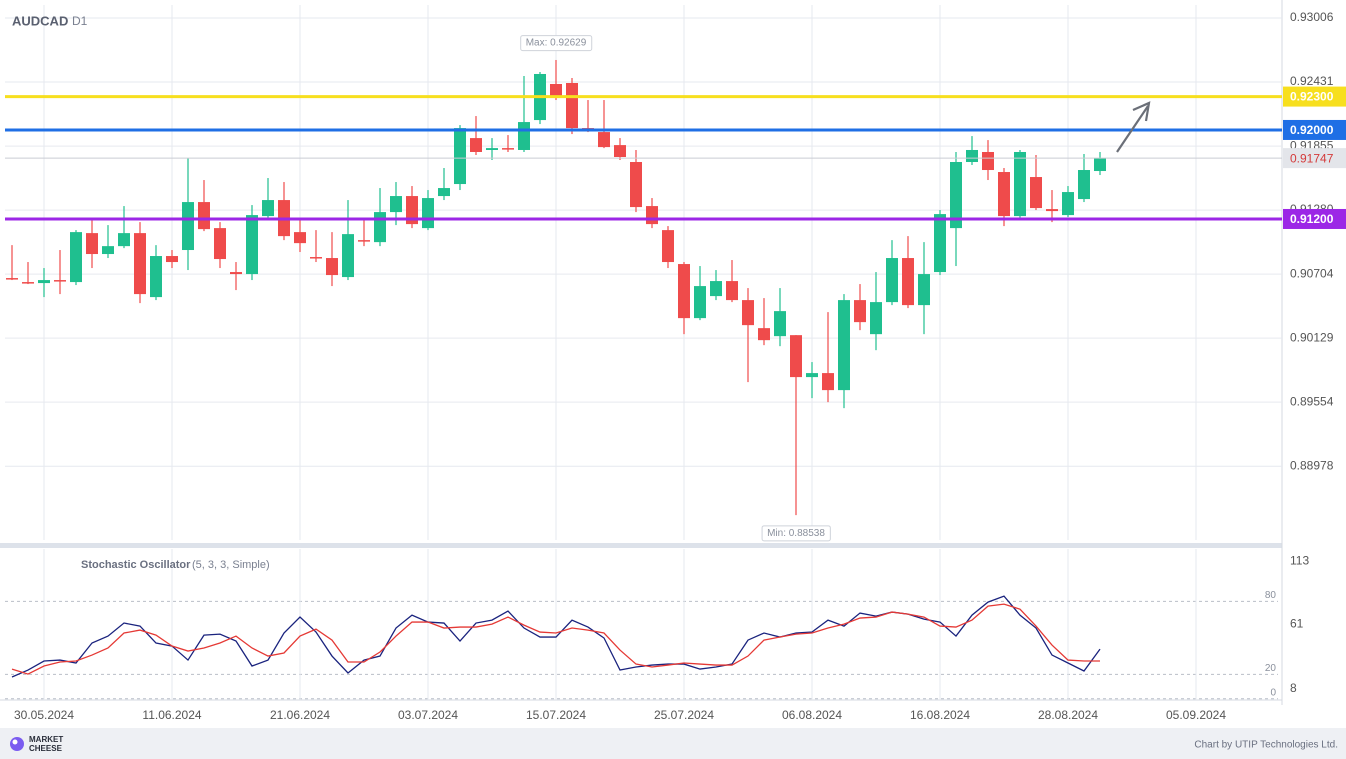 This screenshot has width=1346, height=759. What do you see at coordinates (1141, 111) in the screenshot?
I see `trend-arrow-head` at bounding box center [1141, 111].